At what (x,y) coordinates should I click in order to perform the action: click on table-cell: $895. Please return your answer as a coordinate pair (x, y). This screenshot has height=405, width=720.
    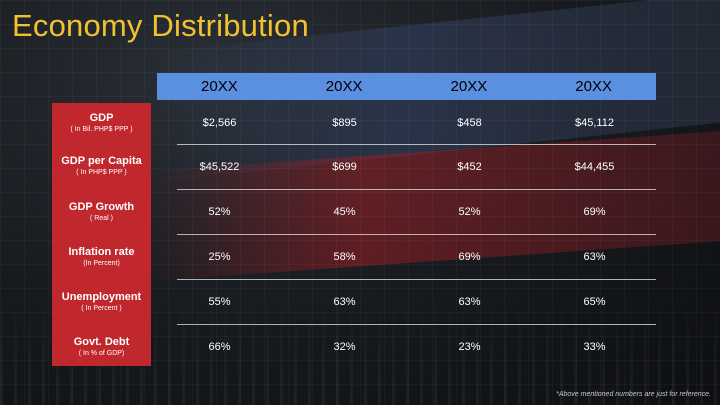
    Looking at the image, I should click on (344, 123).